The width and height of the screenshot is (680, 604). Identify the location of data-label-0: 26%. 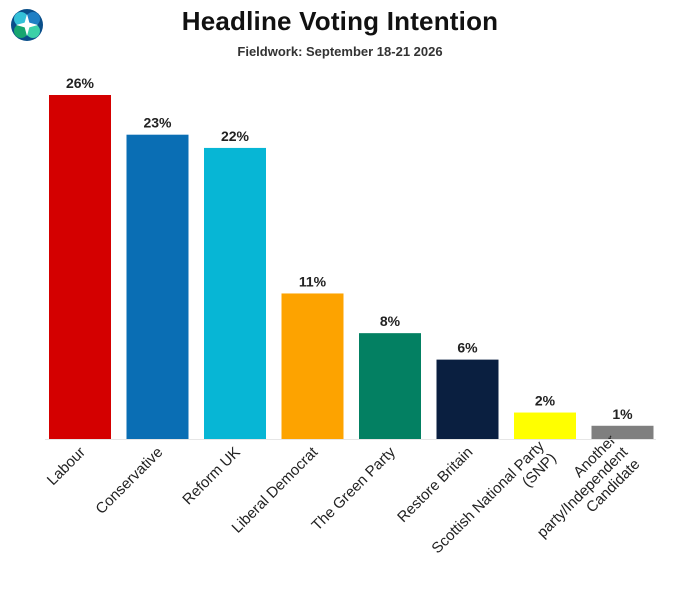
(80, 83).